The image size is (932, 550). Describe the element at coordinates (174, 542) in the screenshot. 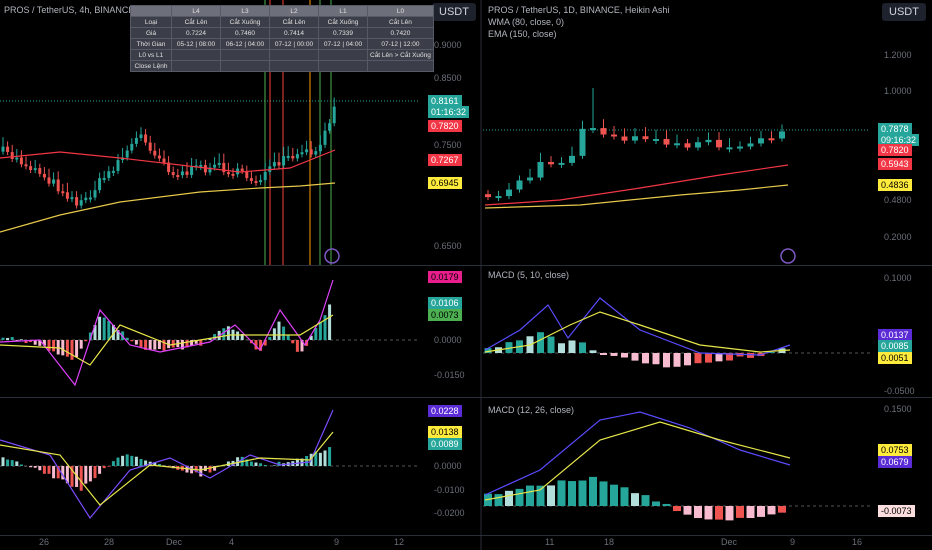

I see `time-label: Dec` at that location.